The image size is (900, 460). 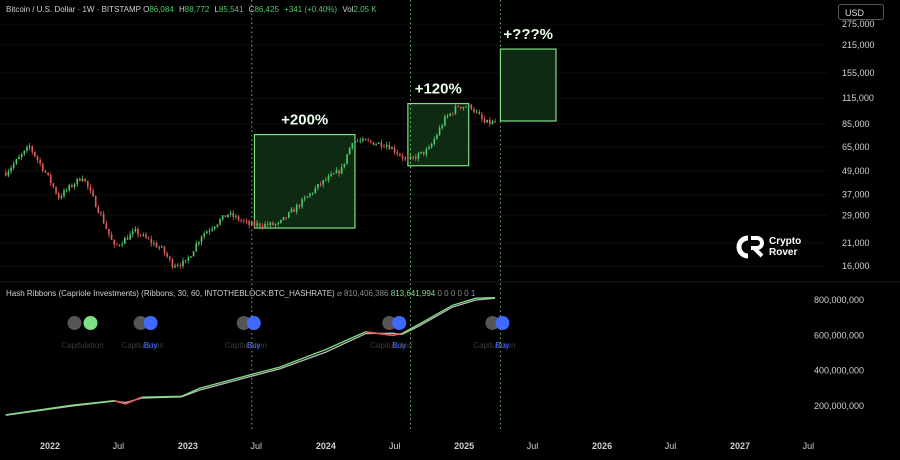 I want to click on vol-value: 2.05 K, so click(x=365, y=9).